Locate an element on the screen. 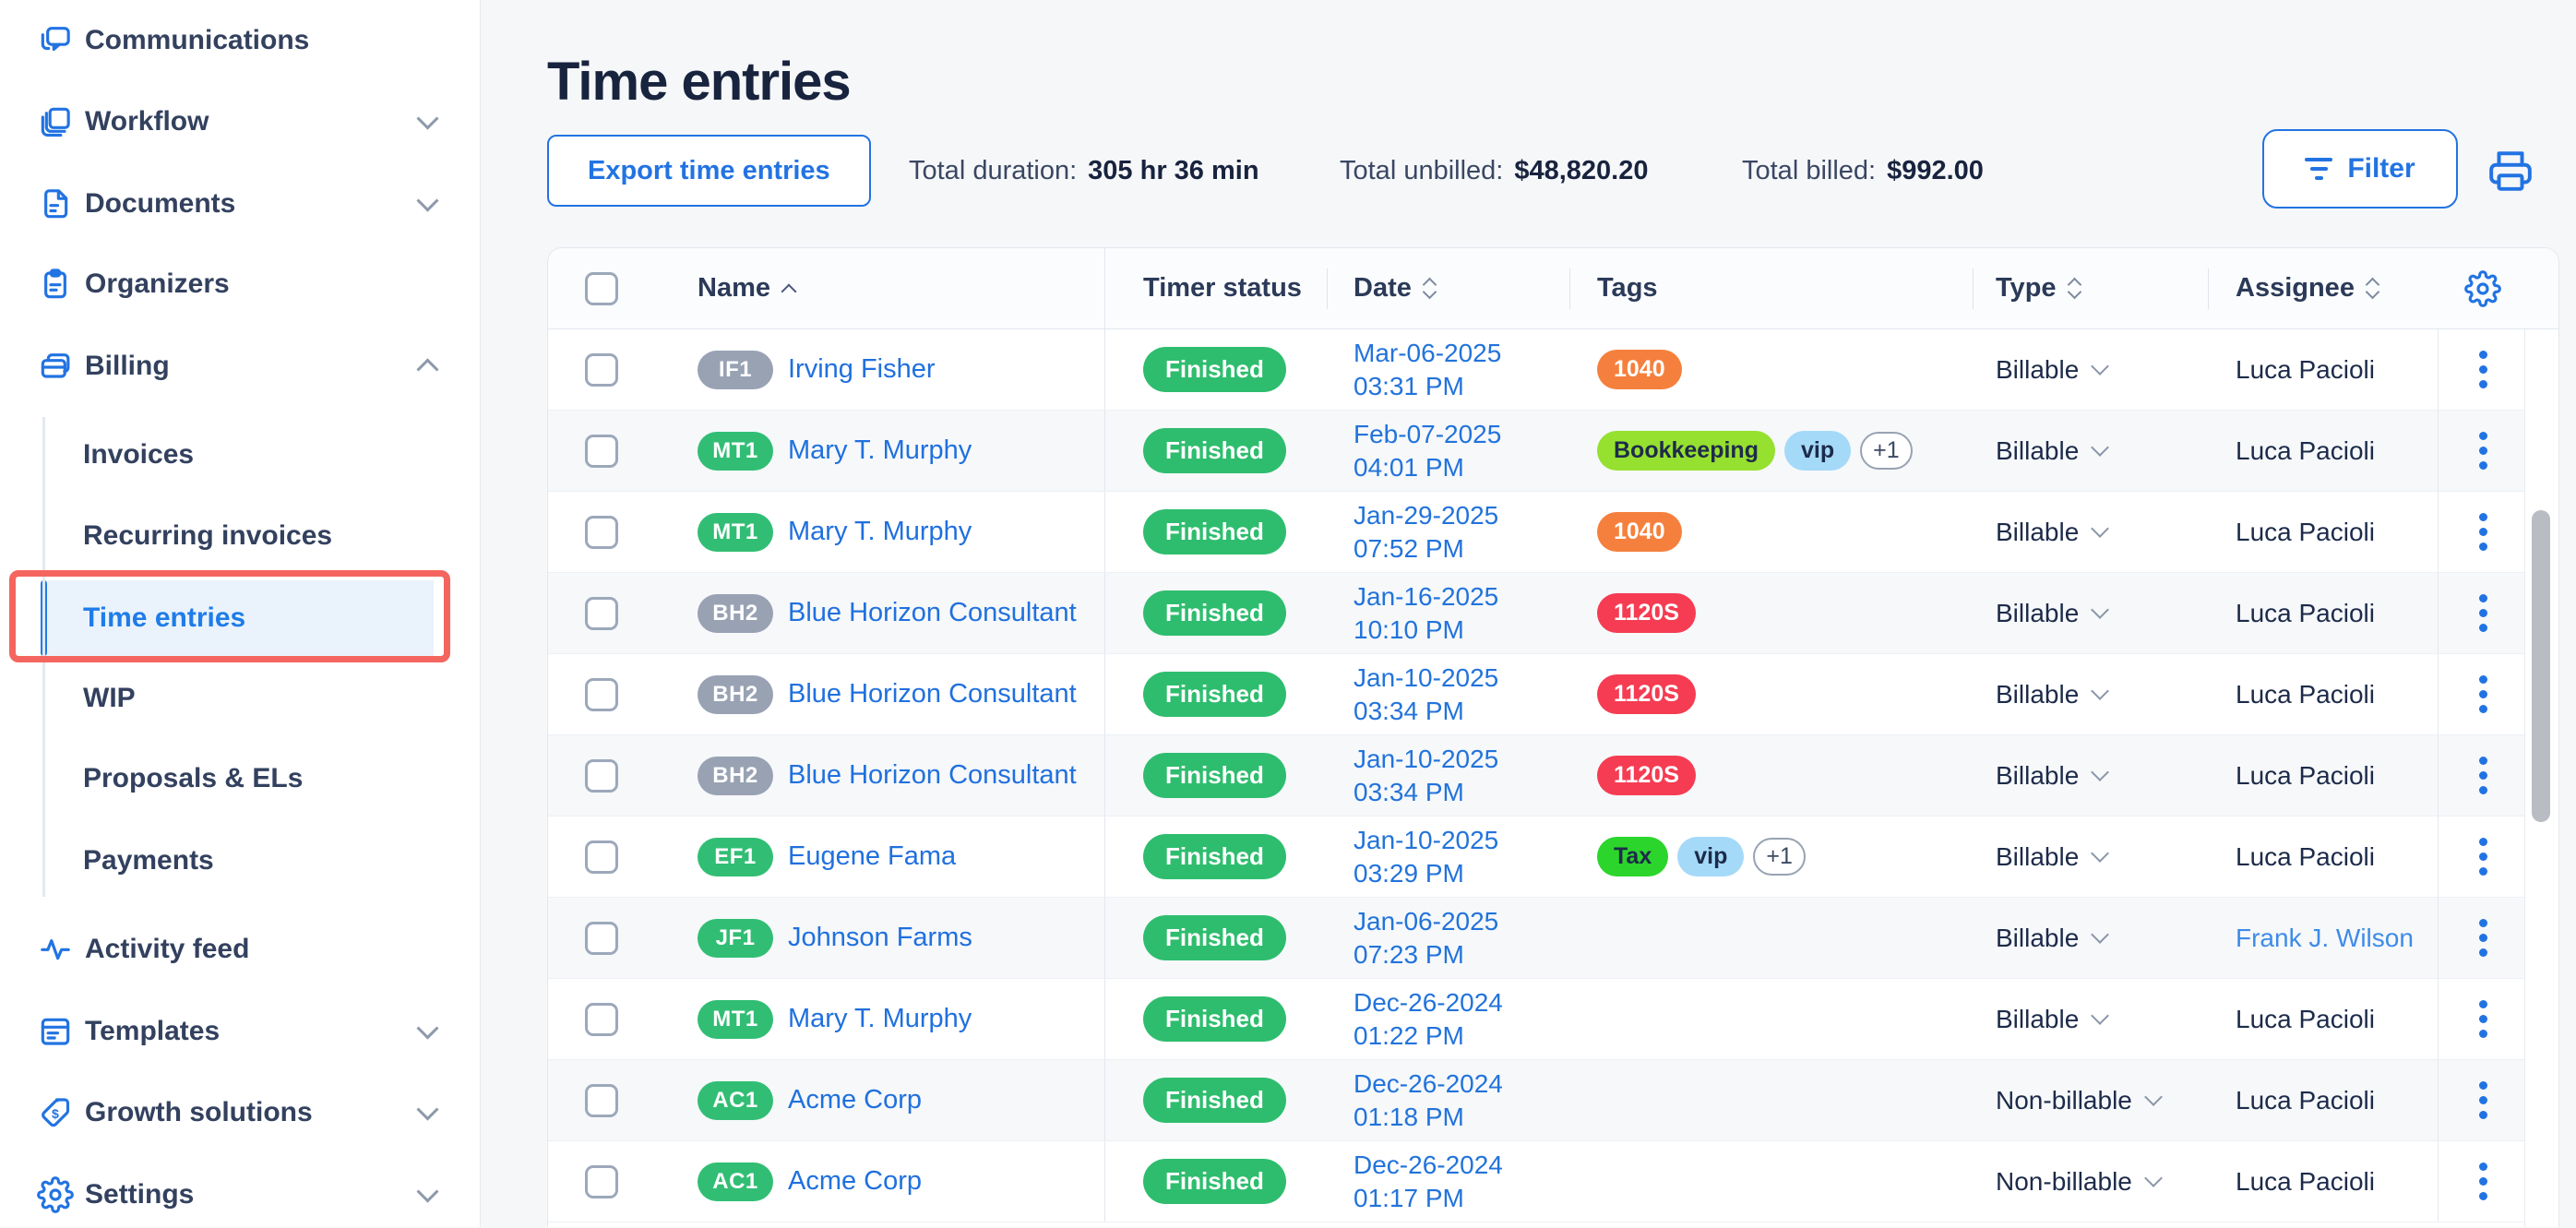 This screenshot has width=2576, height=1228. page-title: Time entries is located at coordinates (699, 81).